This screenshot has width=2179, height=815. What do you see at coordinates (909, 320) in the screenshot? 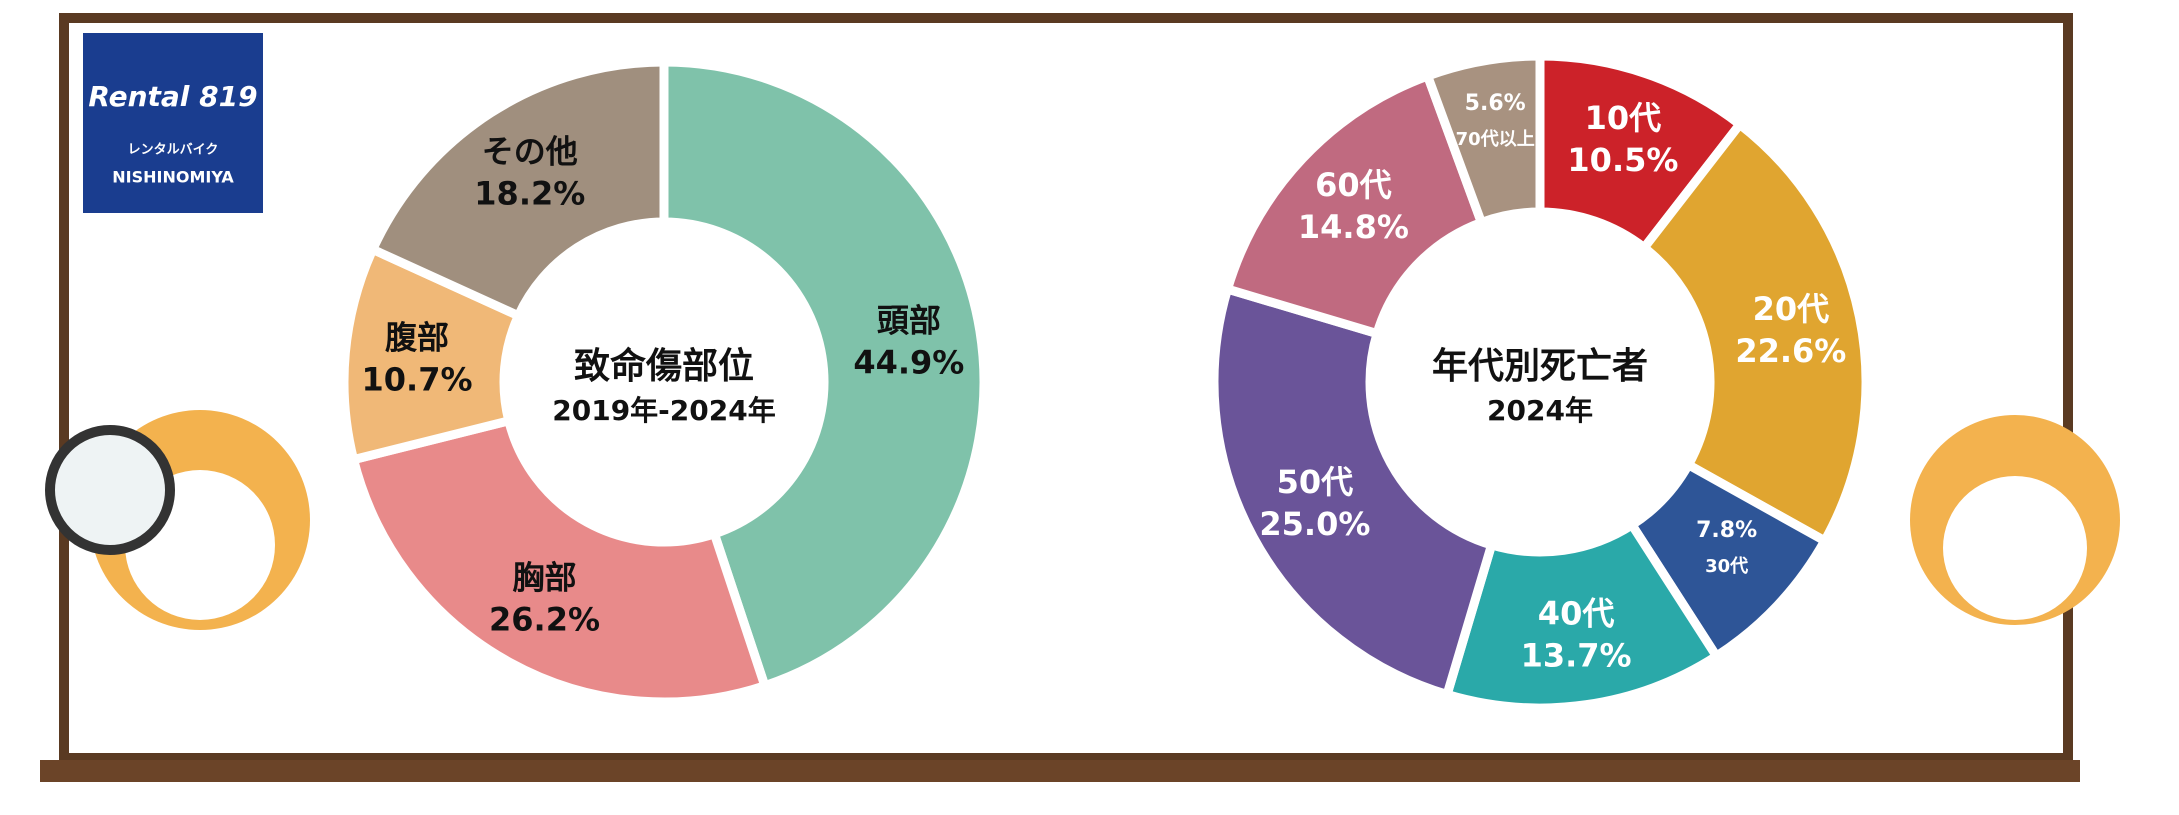
I see `slice-label: 頭部` at bounding box center [909, 320].